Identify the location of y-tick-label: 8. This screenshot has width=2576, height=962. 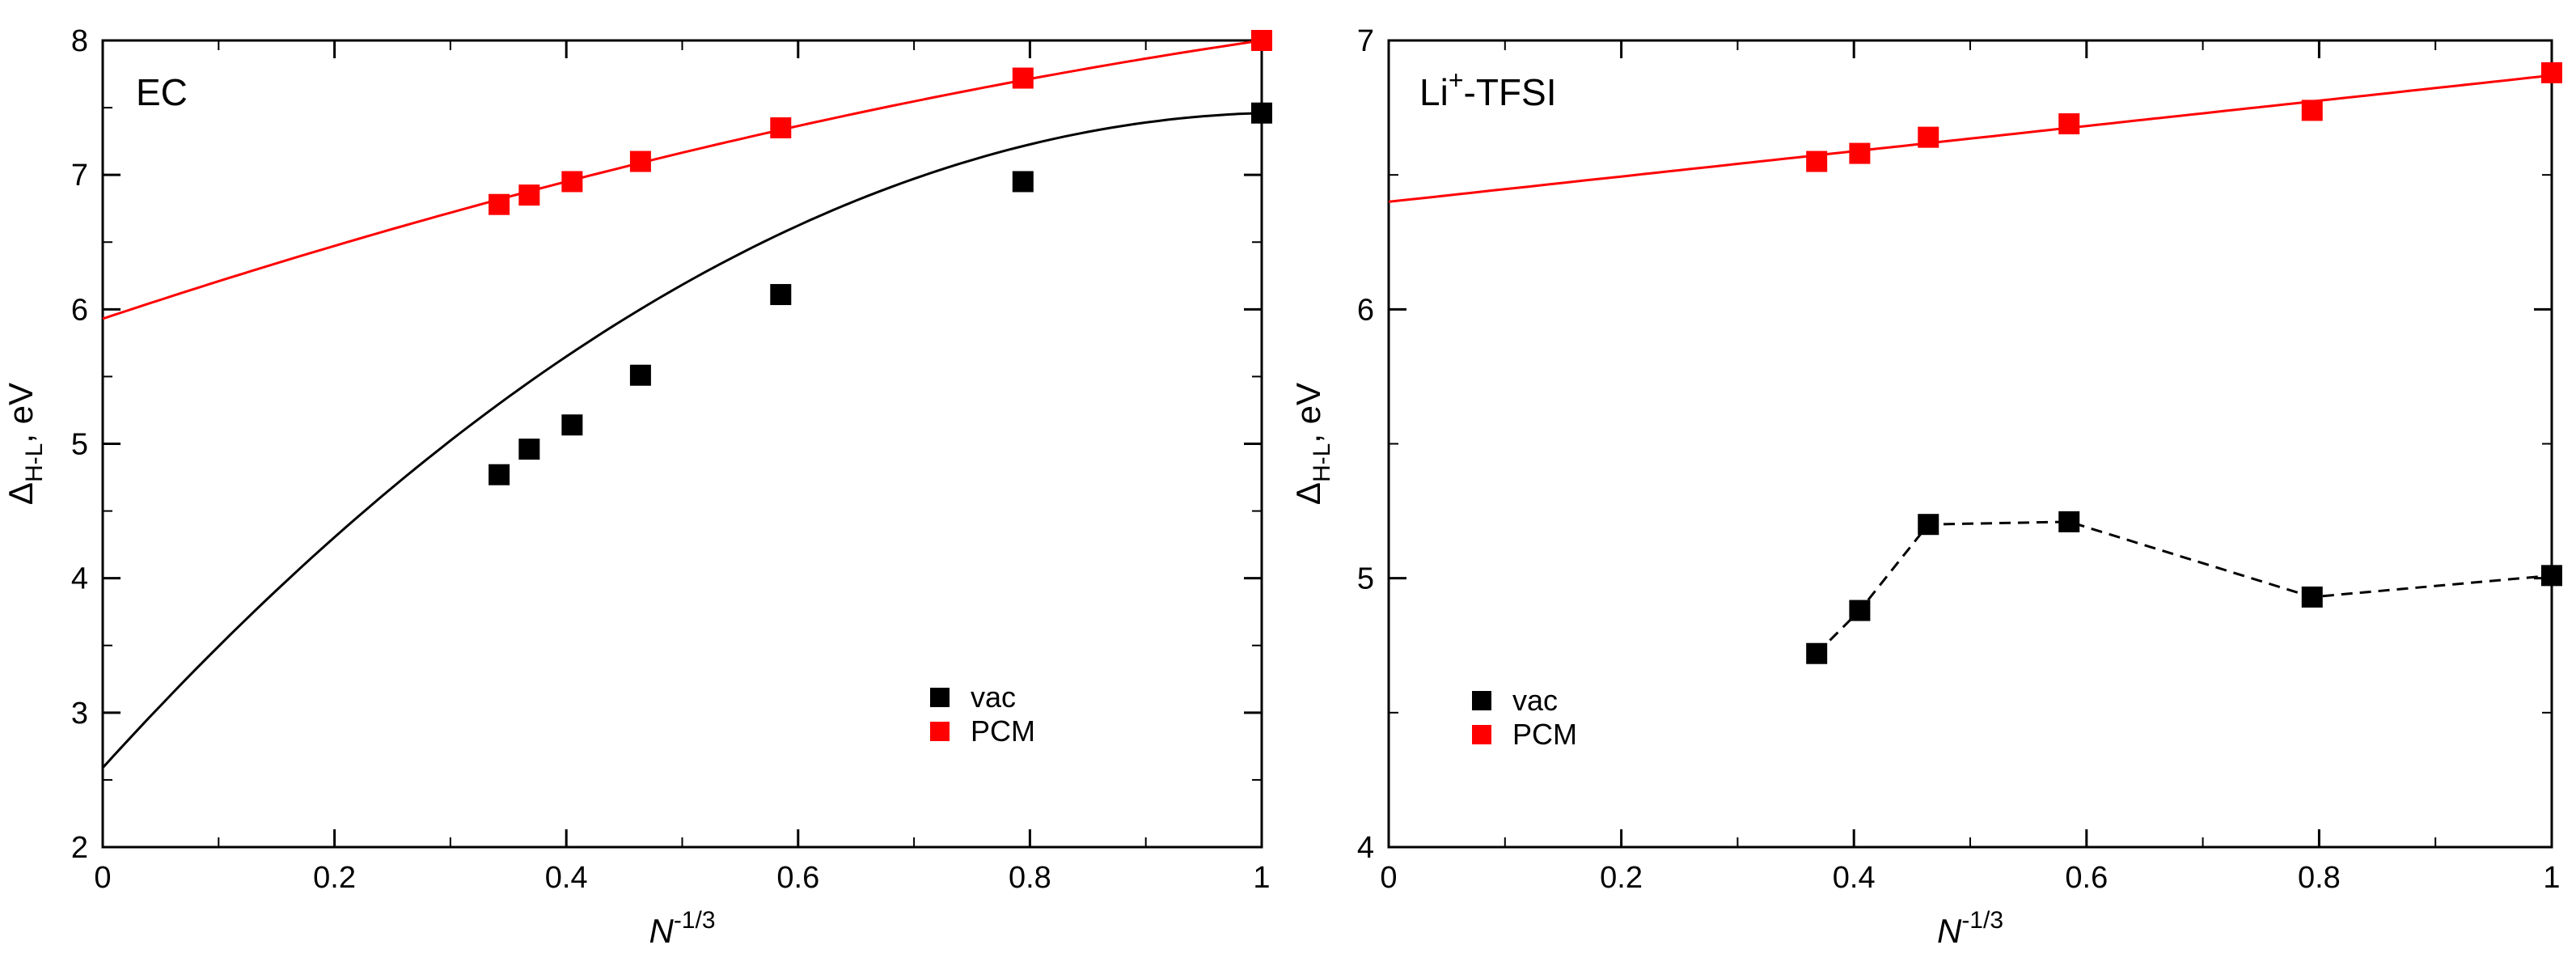
(80, 41).